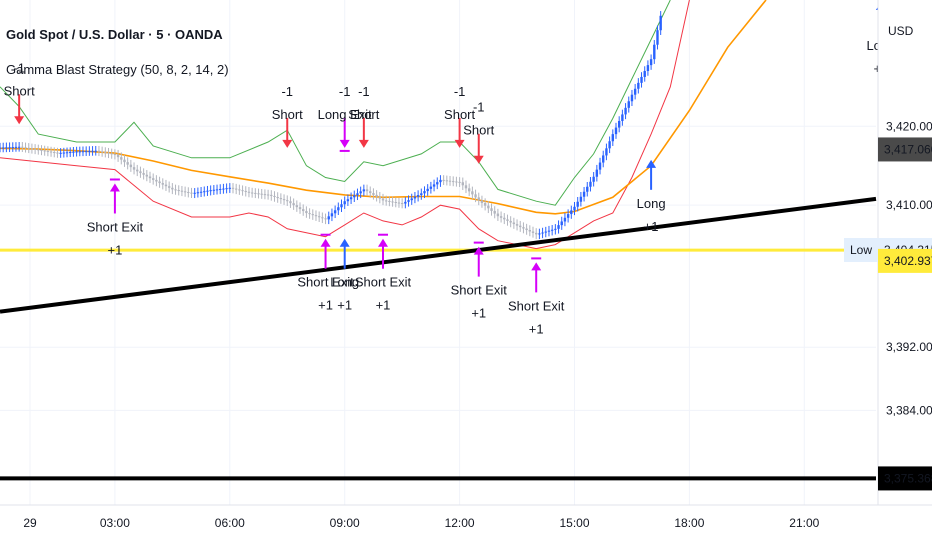 The width and height of the screenshot is (932, 550). Describe the element at coordinates (901, 31) in the screenshot. I see `currency-label: USD` at that location.